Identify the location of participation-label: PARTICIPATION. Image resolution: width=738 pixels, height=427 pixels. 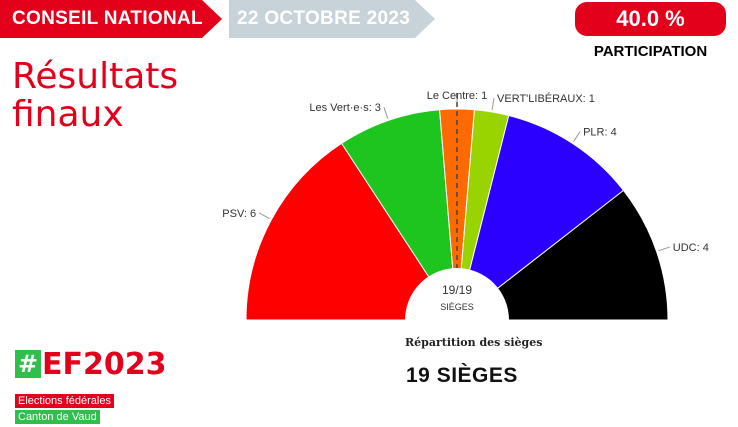
(650, 51).